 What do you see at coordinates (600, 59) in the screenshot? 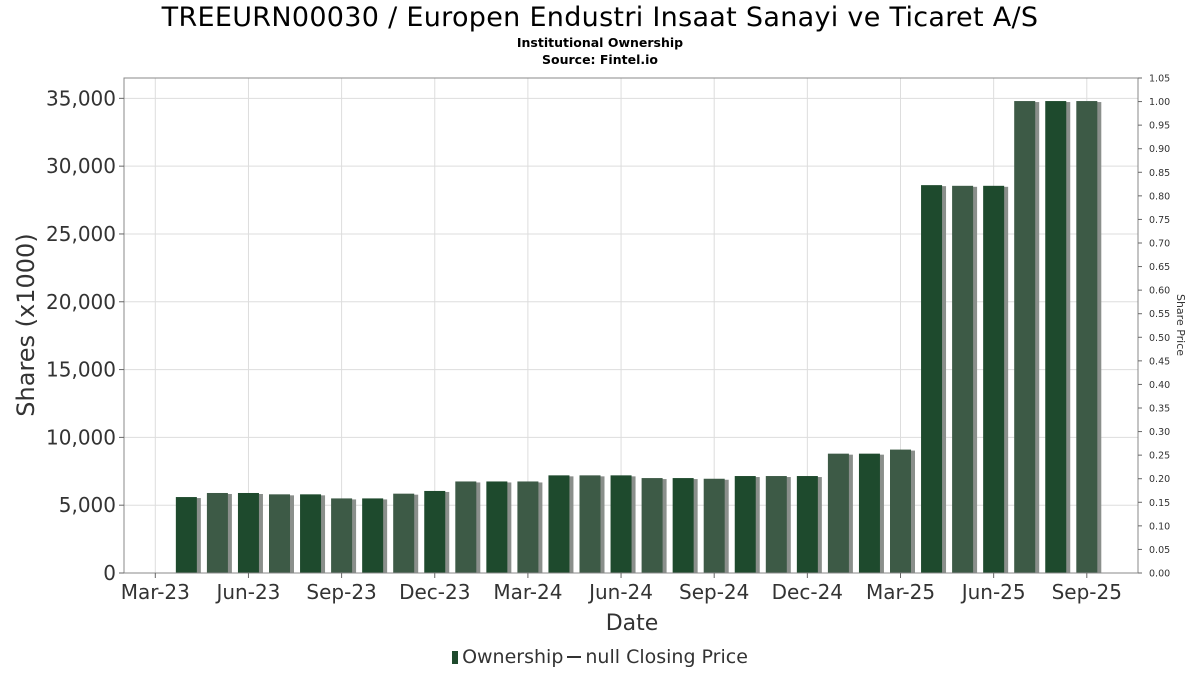
I see `chart-source: Source: Fintel.io` at bounding box center [600, 59].